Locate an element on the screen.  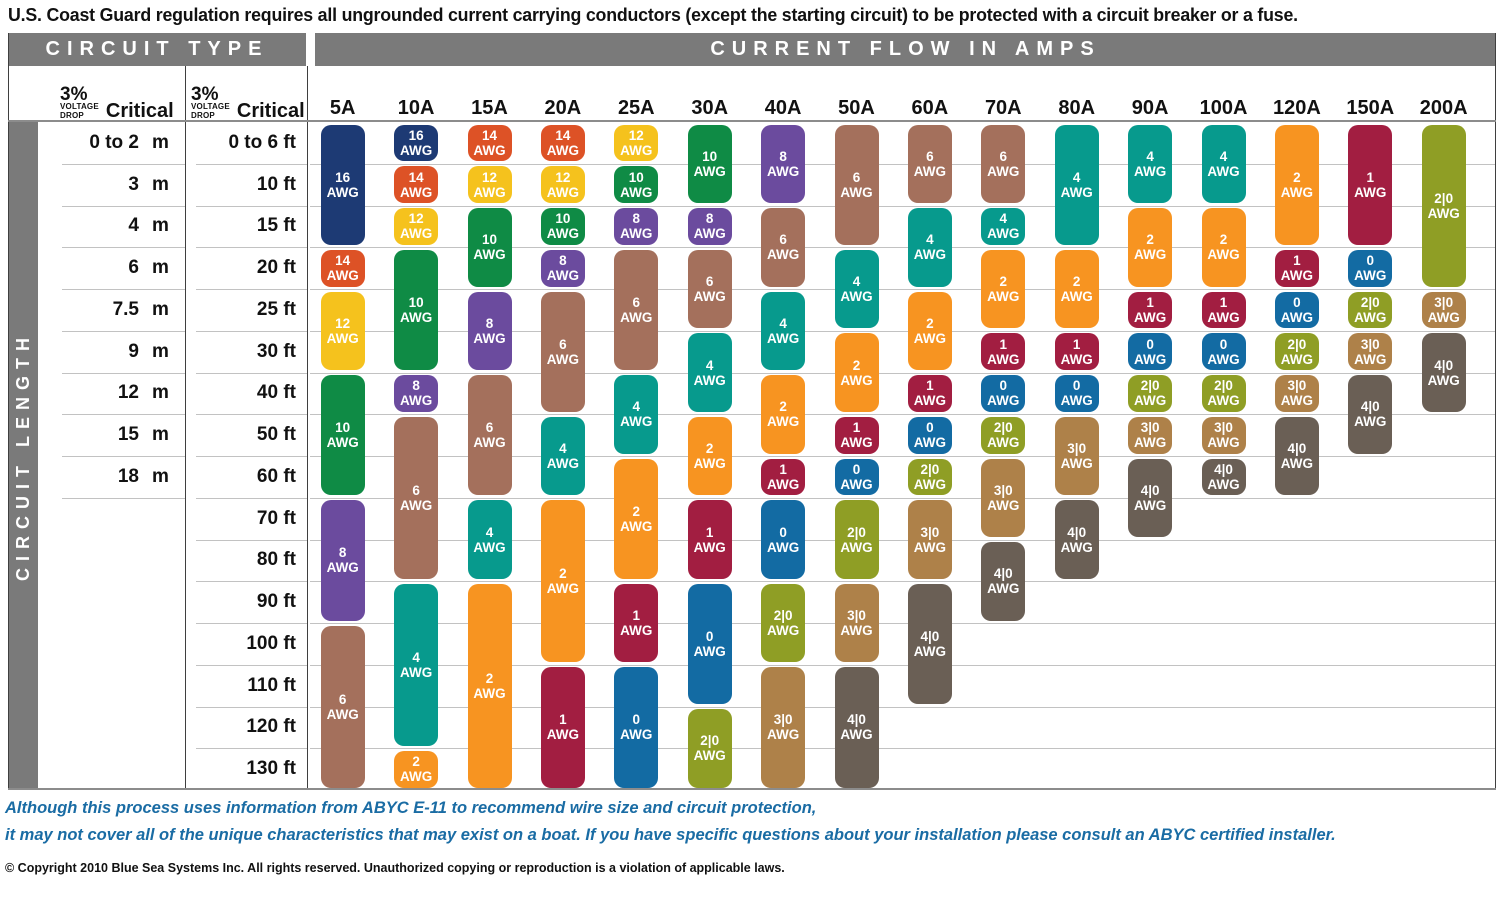
amp-column-header: 50A is located at coordinates (856, 108).